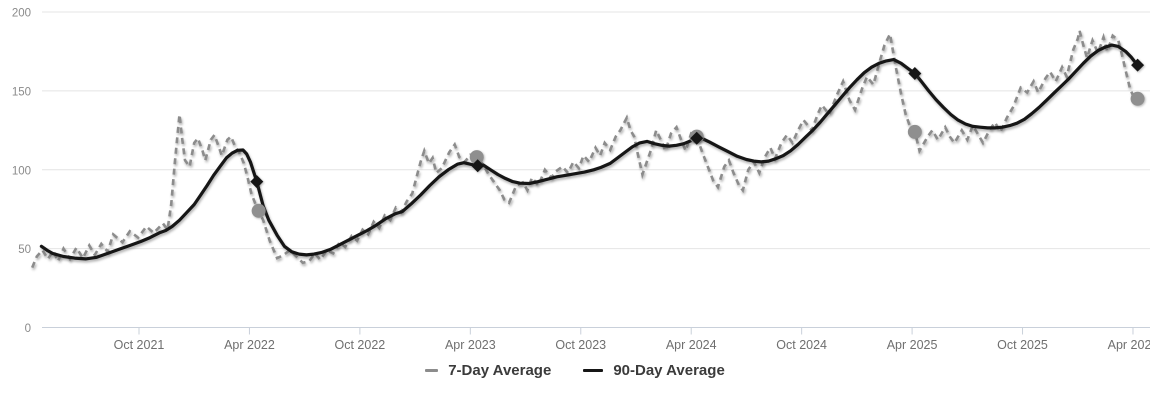 The height and width of the screenshot is (401, 1150). I want to click on y-axis-label-0: 0, so click(28, 329).